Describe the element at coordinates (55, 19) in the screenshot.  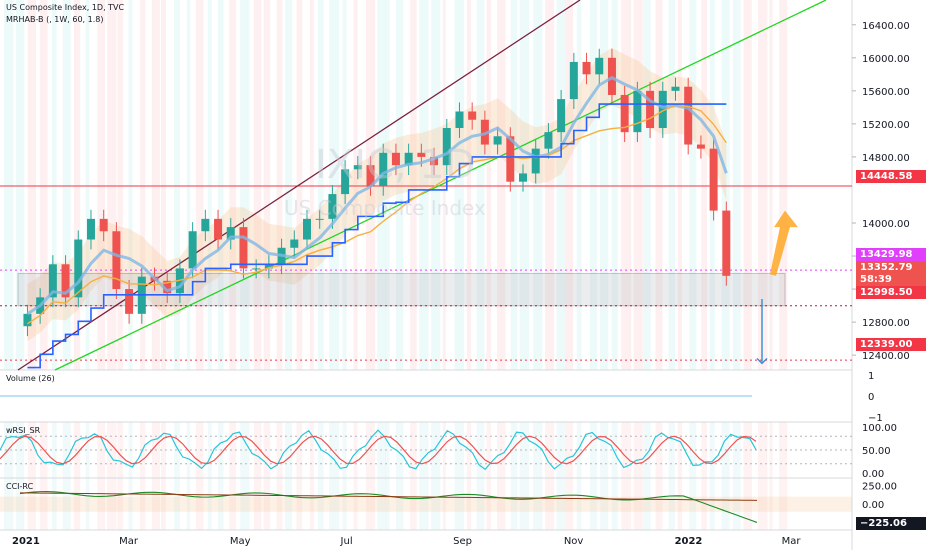
I see `indicator-legend: MRHAB-B (, 1W, 60, 1.8)` at that location.